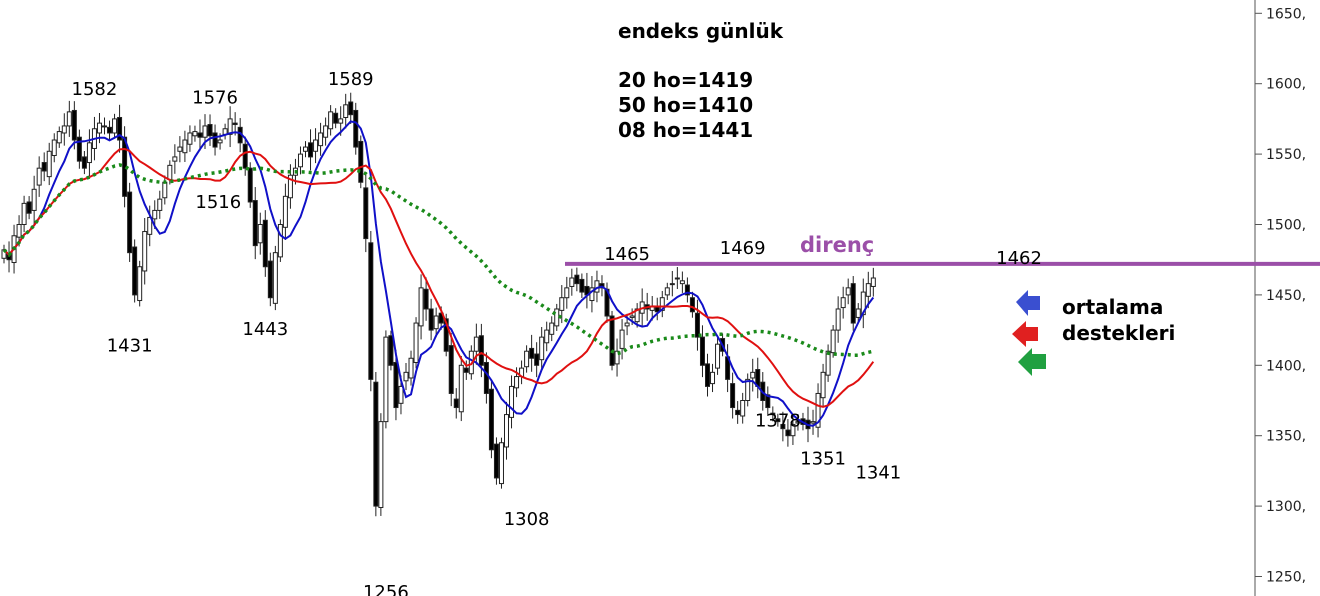 This screenshot has width=1320, height=596. Describe the element at coordinates (1112, 307) in the screenshot. I see `support-label-line1: ortalama` at that location.